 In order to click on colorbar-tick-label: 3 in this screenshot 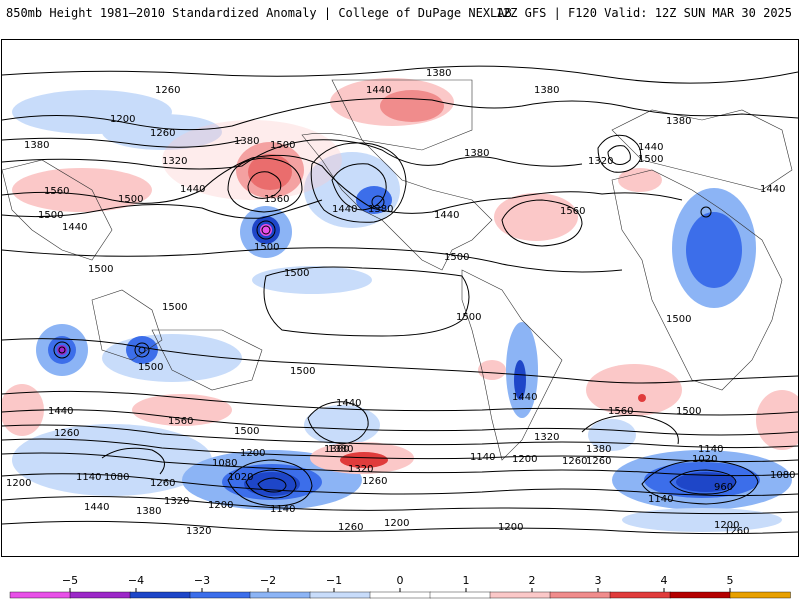, I will do `click(598, 580)`.